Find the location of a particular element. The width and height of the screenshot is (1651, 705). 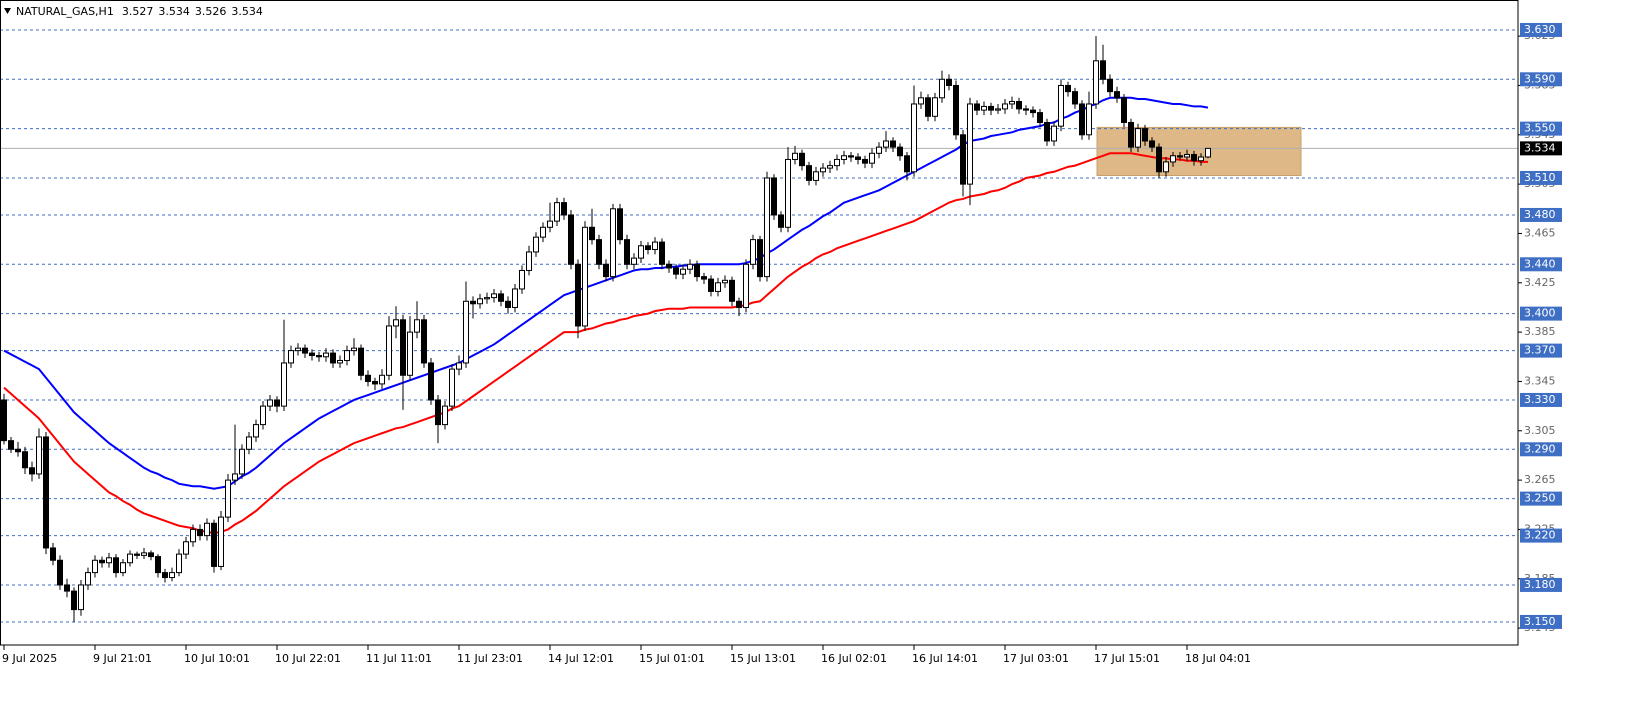

menu-triangle is located at coordinates (7, 11).